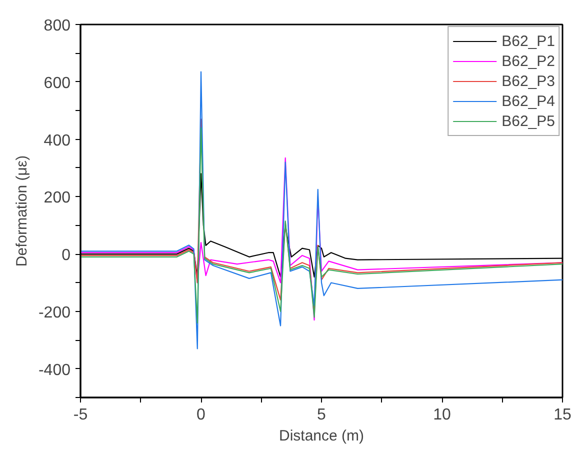 The height and width of the screenshot is (457, 576). Describe the element at coordinates (528, 81) in the screenshot. I see `legend-label: B62_P3` at that location.